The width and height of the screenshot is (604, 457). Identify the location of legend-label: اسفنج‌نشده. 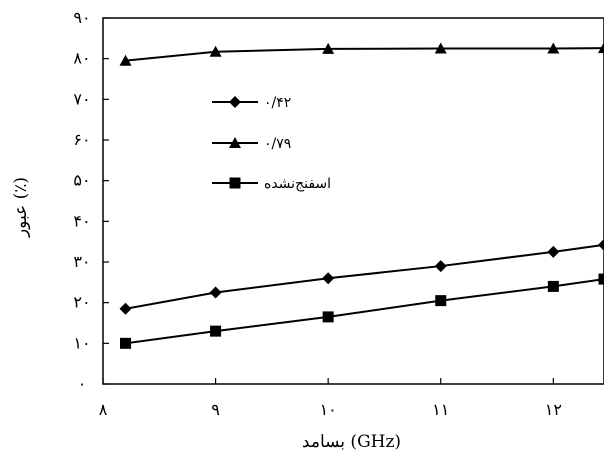
(297, 184).